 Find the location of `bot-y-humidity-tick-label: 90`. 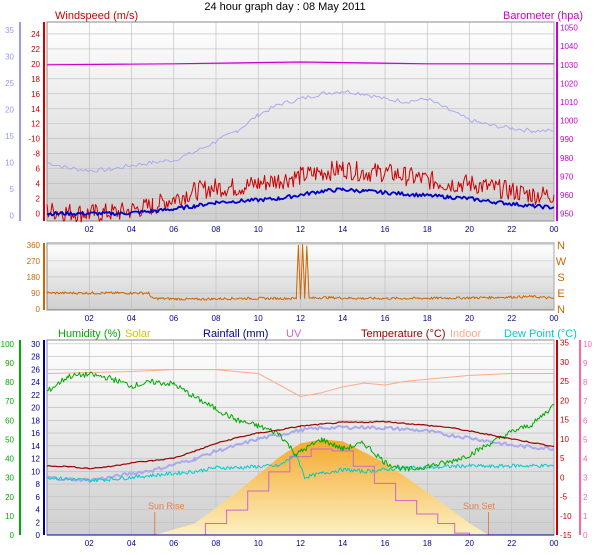

bot-y-humidity-tick-label: 90 is located at coordinates (9, 363).